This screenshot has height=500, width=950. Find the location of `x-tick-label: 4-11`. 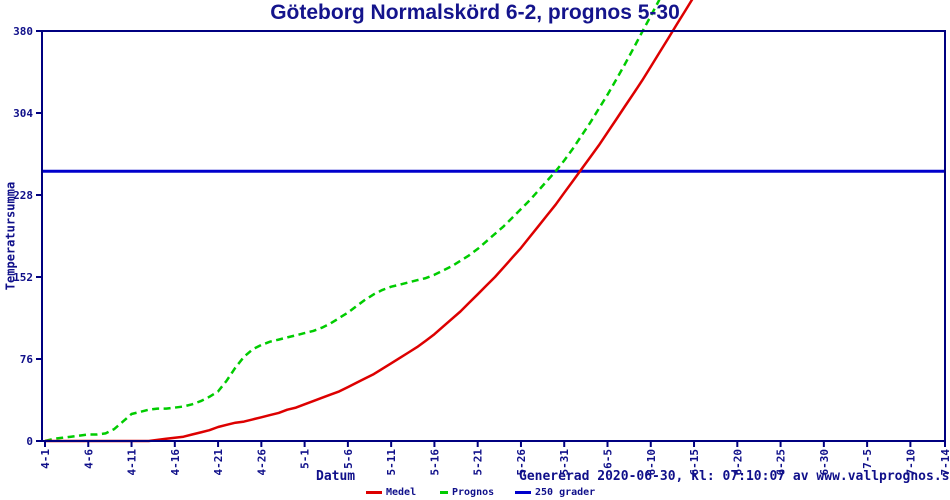

x-tick-label: 4-11 is located at coordinates (132, 462).